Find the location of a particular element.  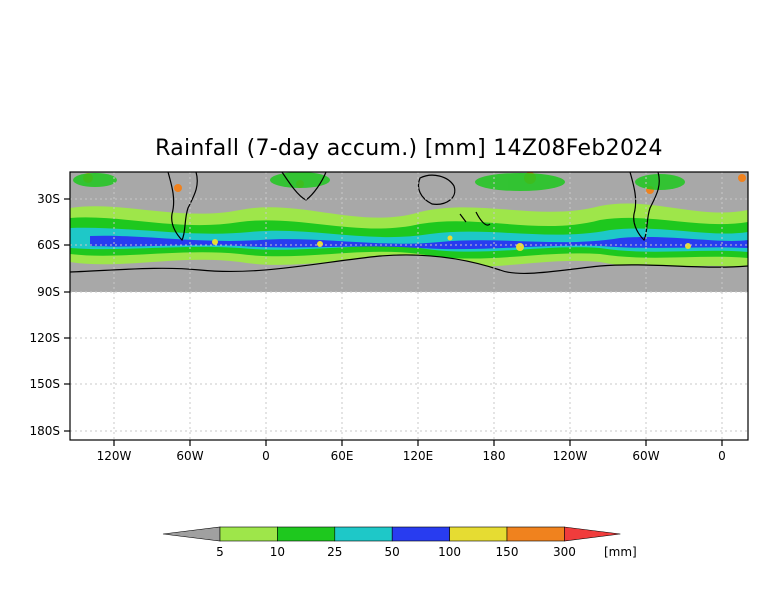

y-tick-label: 150S is located at coordinates (44, 384).